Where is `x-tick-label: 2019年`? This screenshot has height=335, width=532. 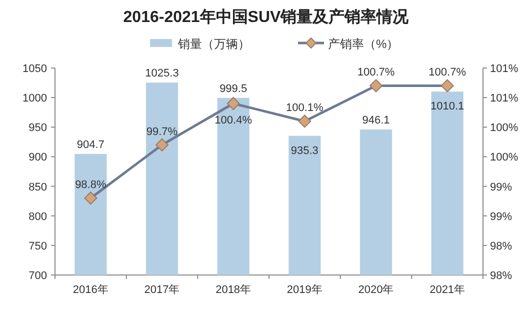
x-tick-label: 2019年 is located at coordinates (304, 290).